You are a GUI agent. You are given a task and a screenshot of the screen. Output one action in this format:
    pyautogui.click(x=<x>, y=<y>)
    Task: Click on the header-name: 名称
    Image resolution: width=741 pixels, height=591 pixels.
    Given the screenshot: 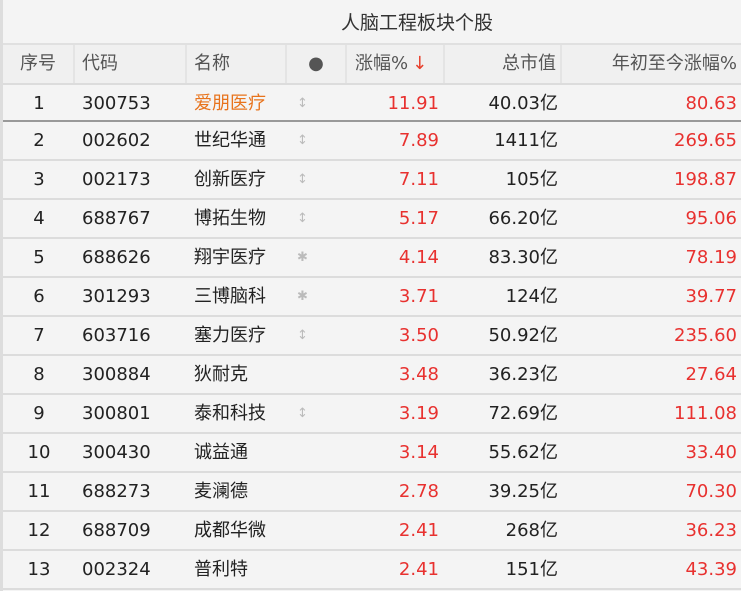 What is the action you would take?
    pyautogui.click(x=237, y=64)
    